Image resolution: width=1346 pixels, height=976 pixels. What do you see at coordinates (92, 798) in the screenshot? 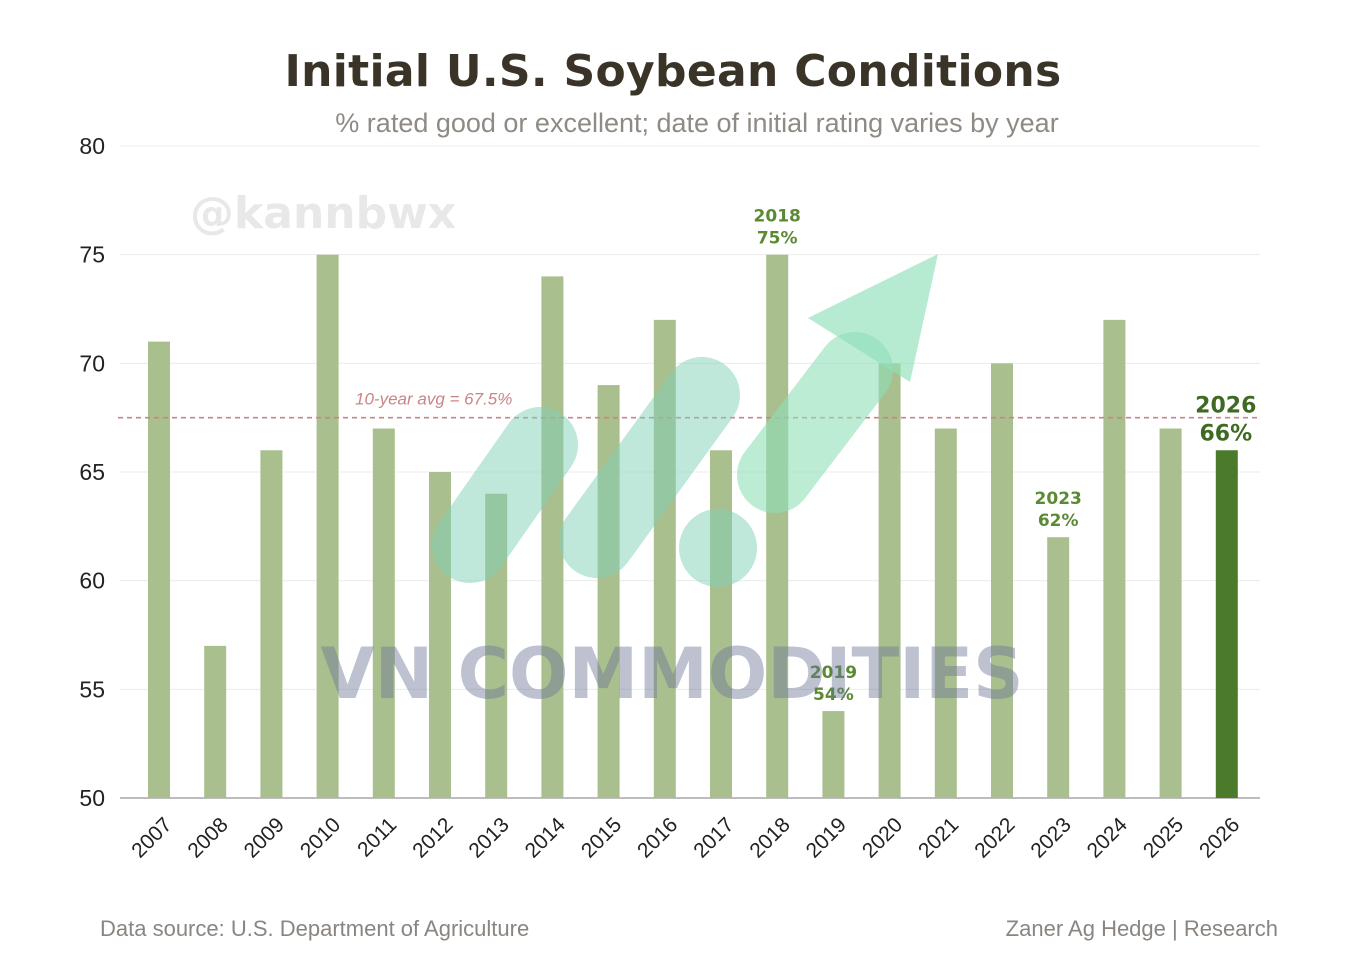
I see `y-tick-label: 50` at bounding box center [92, 798].